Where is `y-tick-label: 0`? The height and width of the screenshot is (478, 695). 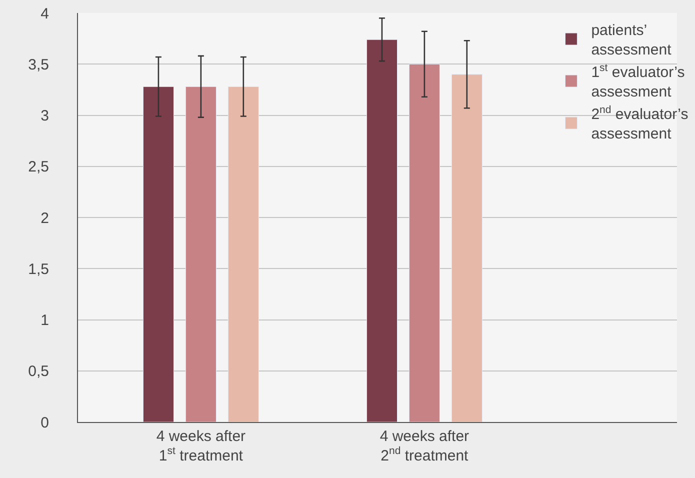 y-tick-label: 0 is located at coordinates (44, 423).